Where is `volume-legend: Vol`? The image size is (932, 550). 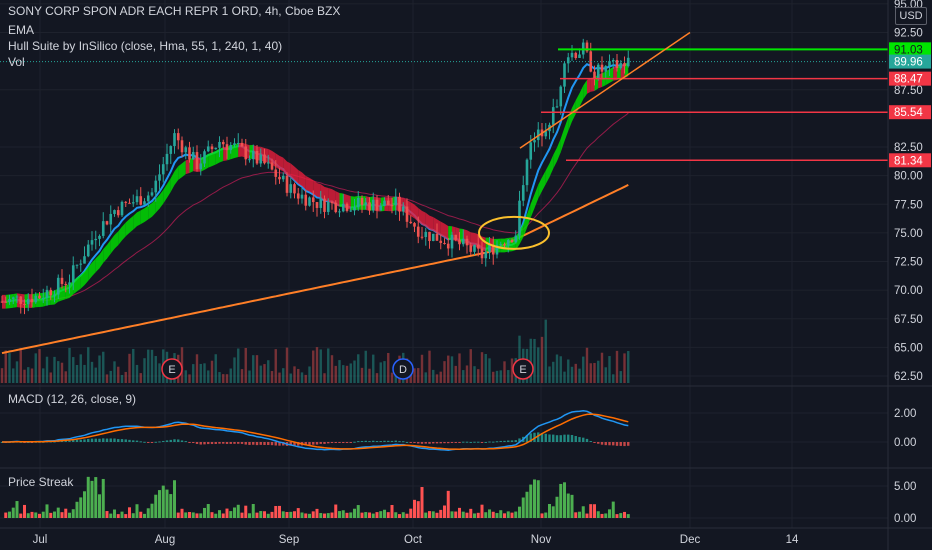 volume-legend: Vol is located at coordinates (16, 62).